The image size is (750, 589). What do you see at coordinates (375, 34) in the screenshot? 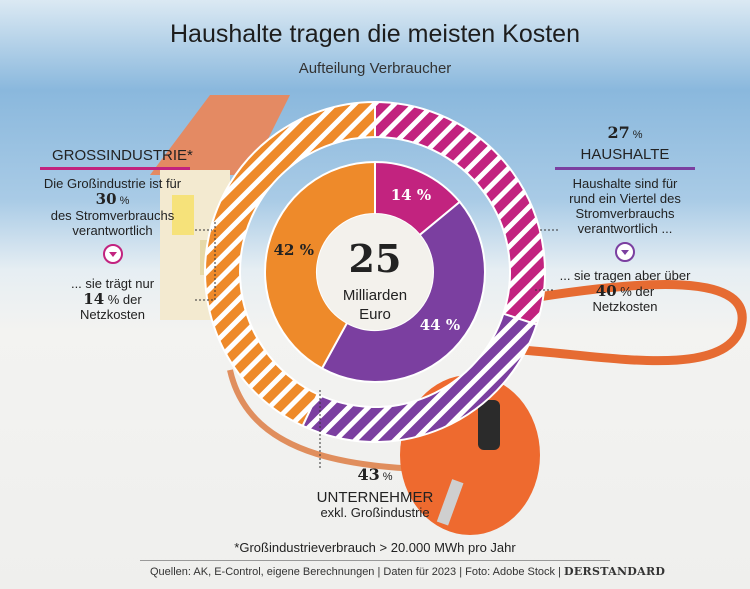
I see `chart-title: Haushalte tragen die meisten Kosten` at bounding box center [375, 34].